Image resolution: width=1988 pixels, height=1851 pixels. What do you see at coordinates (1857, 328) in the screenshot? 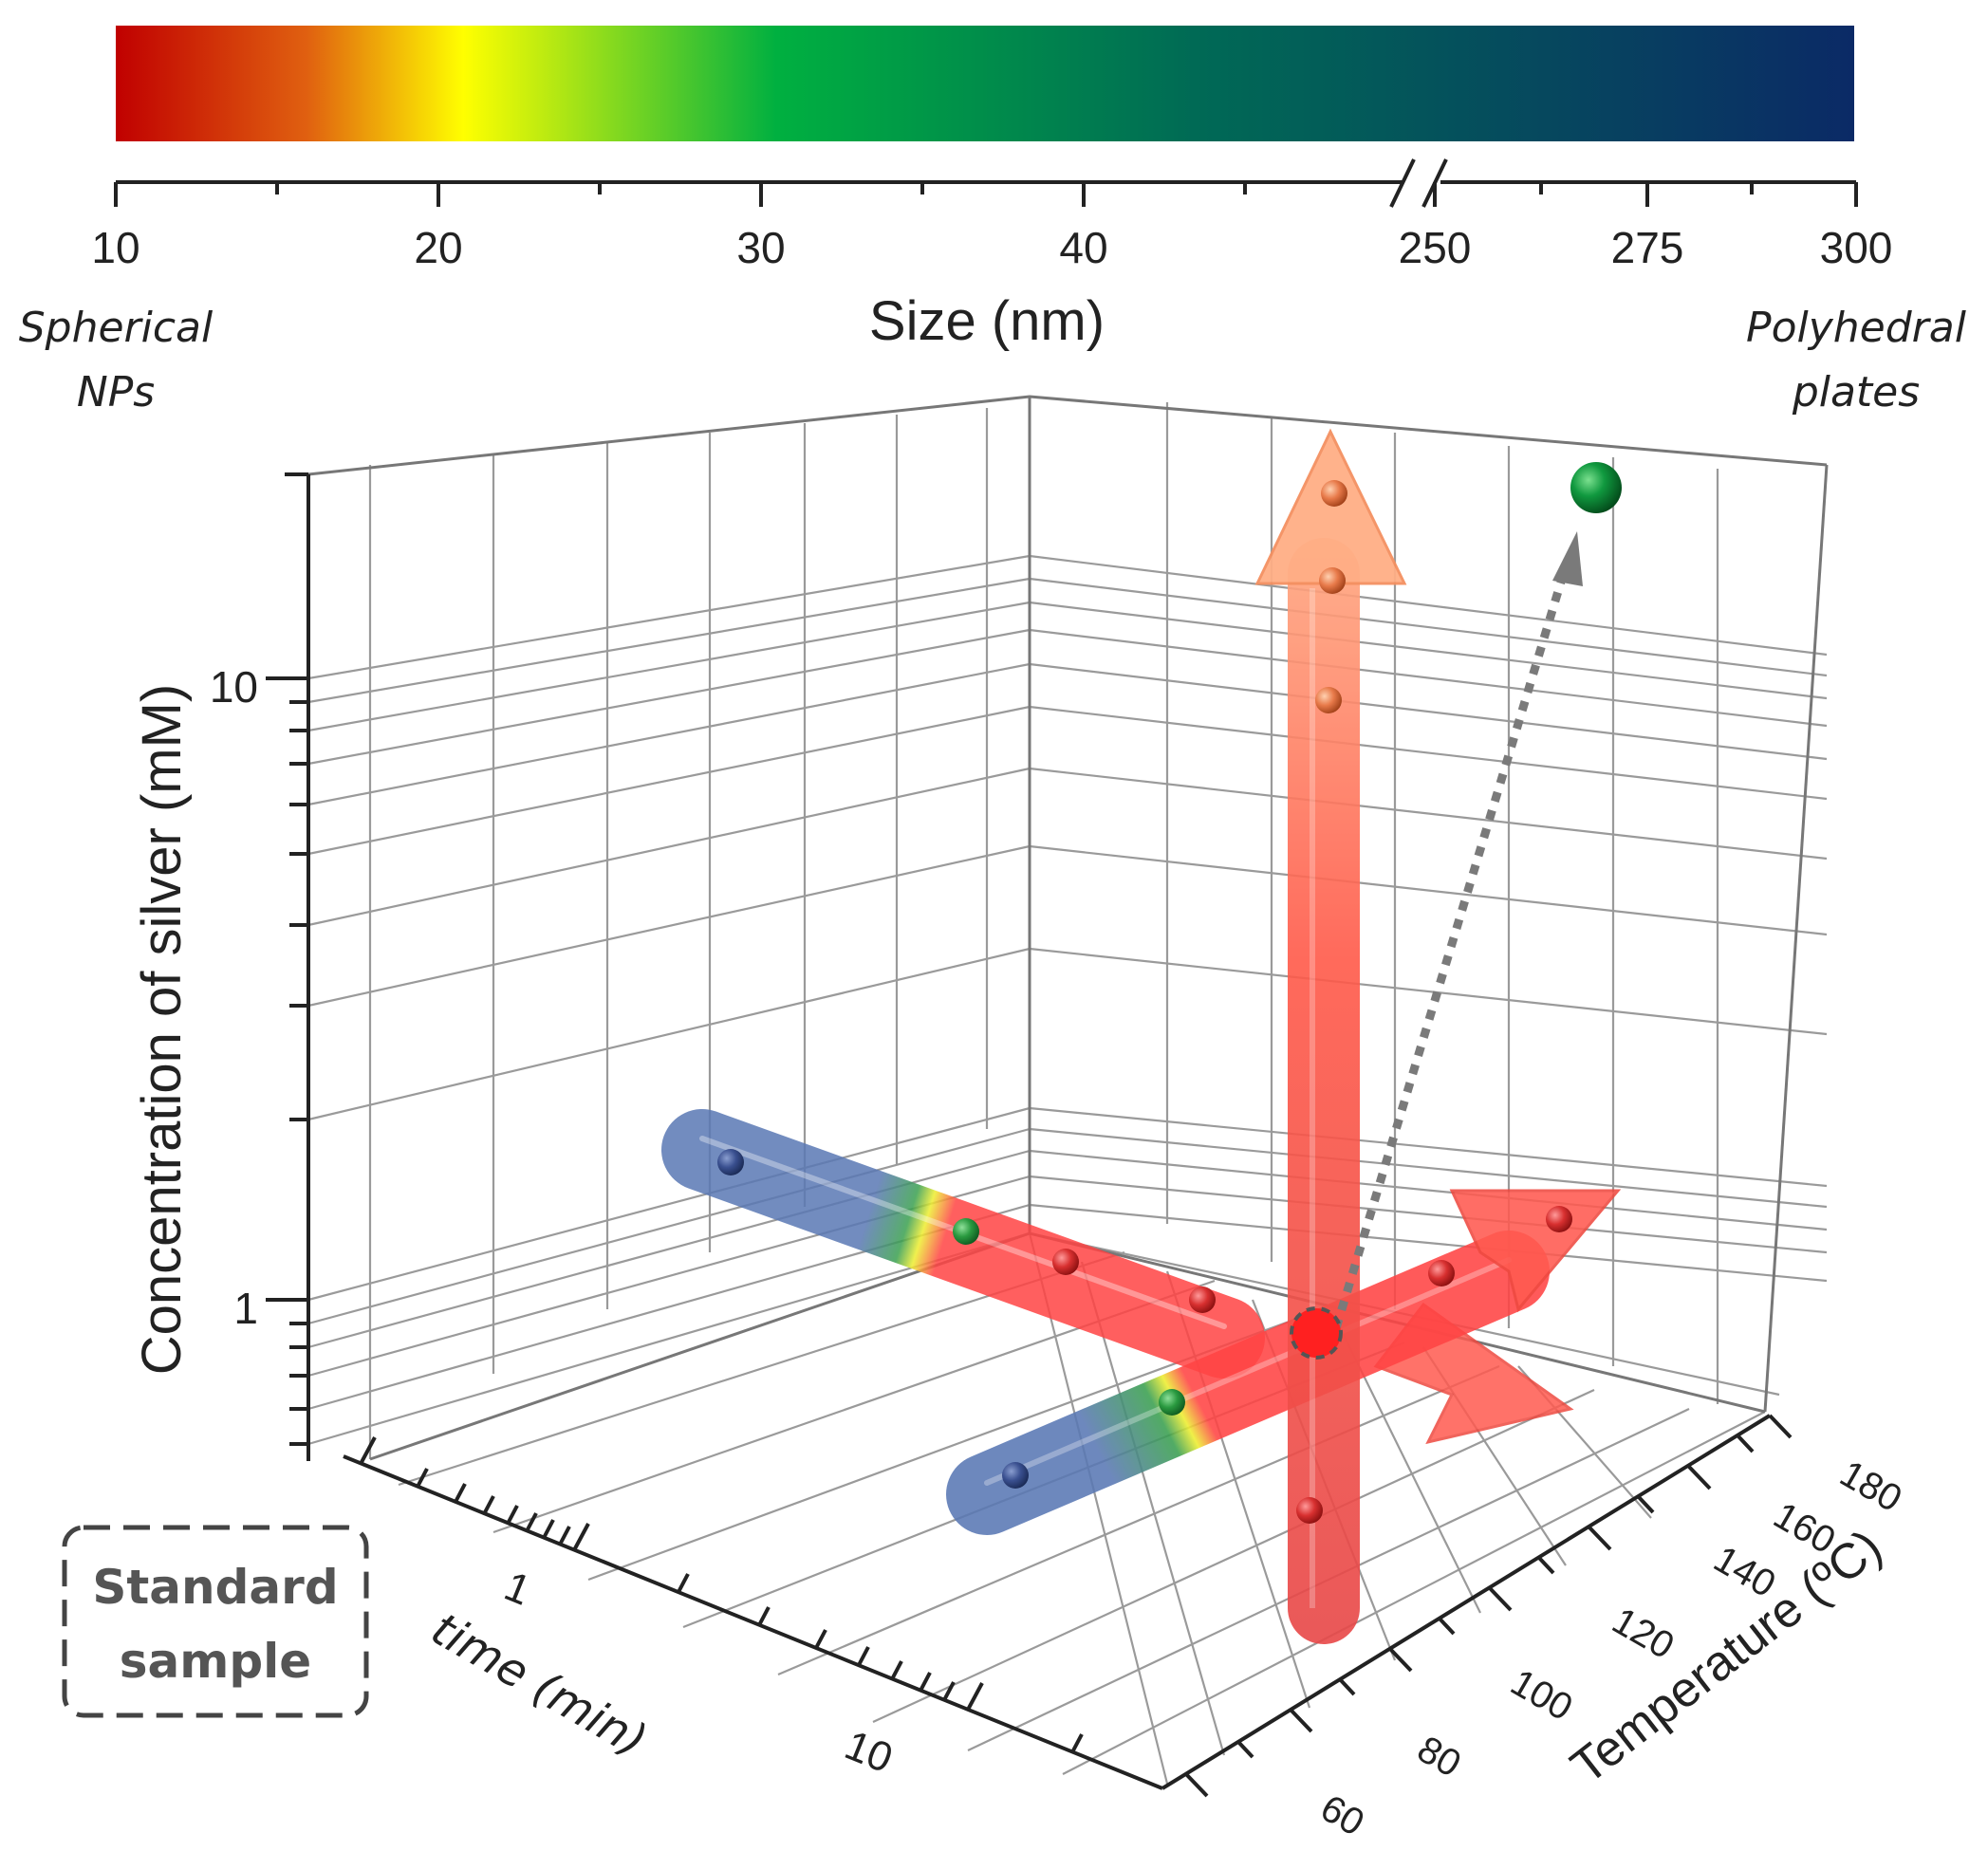
I see `right-label-line1: Polyhedral` at bounding box center [1857, 328].